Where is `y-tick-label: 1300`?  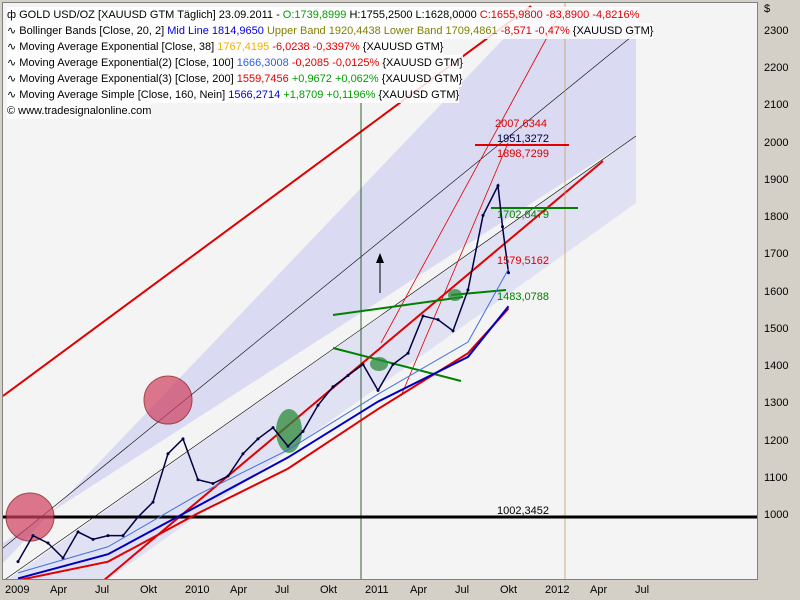
y-tick-label: 1300 is located at coordinates (776, 403).